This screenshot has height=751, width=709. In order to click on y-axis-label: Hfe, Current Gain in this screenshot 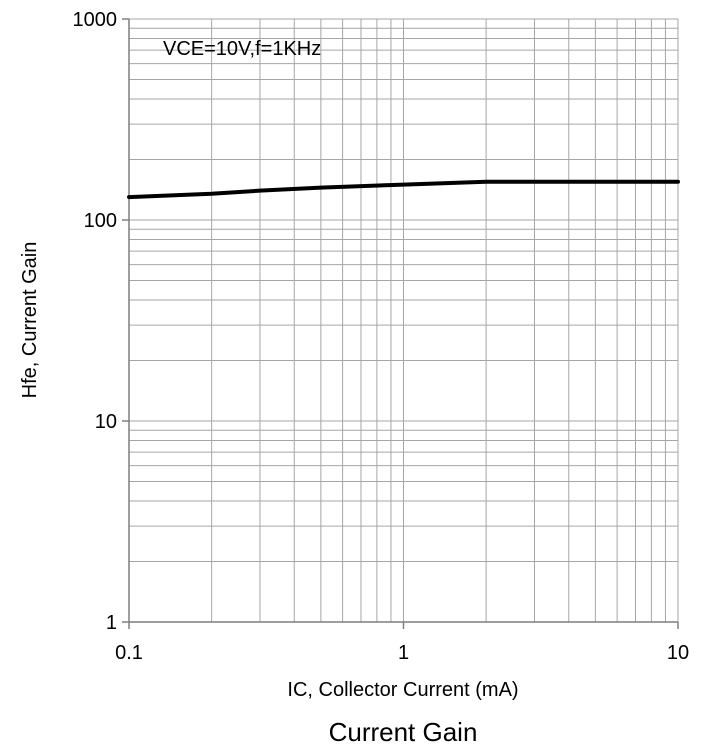, I will do `click(30, 320)`.